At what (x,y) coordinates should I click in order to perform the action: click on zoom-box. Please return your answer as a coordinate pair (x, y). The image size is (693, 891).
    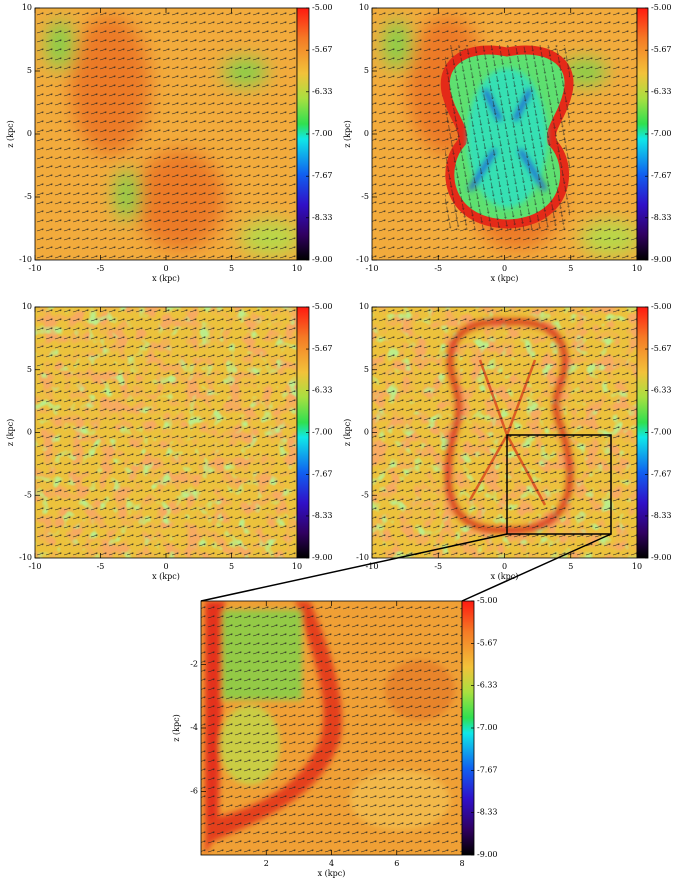
    Looking at the image, I should click on (559, 484).